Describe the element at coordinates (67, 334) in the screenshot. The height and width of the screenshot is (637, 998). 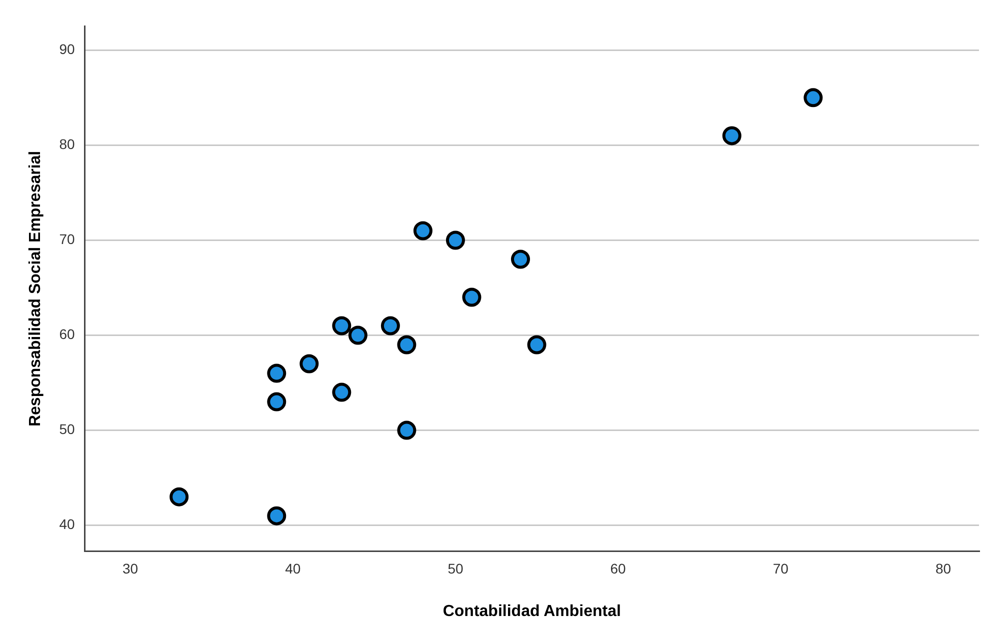
I see `y-tick-label: 60` at that location.